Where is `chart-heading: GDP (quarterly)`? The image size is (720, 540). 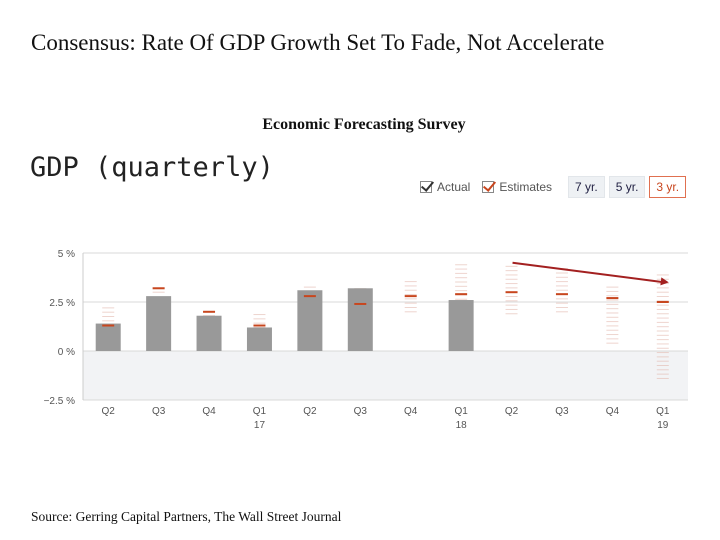
chart-heading: GDP (quarterly) is located at coordinates (152, 167).